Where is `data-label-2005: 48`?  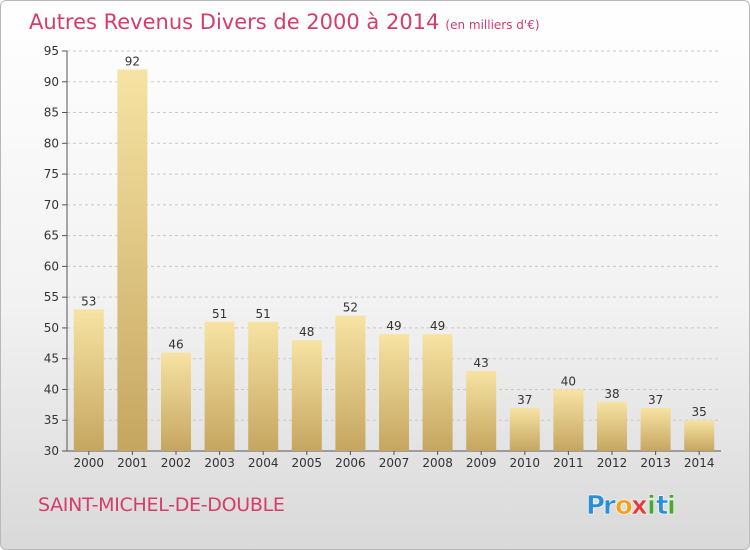
data-label-2005: 48 is located at coordinates (306, 332).